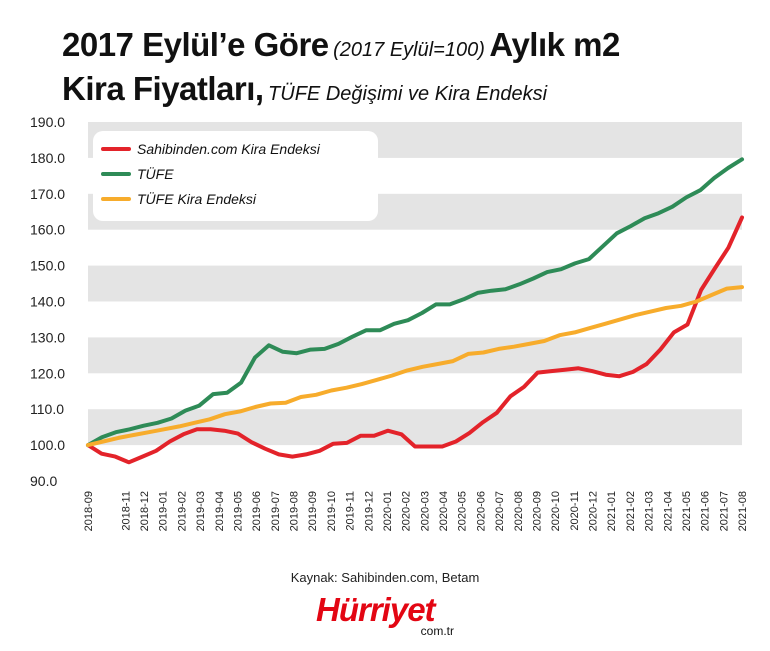 Image resolution: width=770 pixels, height=651 pixels. I want to click on y-tick-label: 140.0, so click(47, 302).